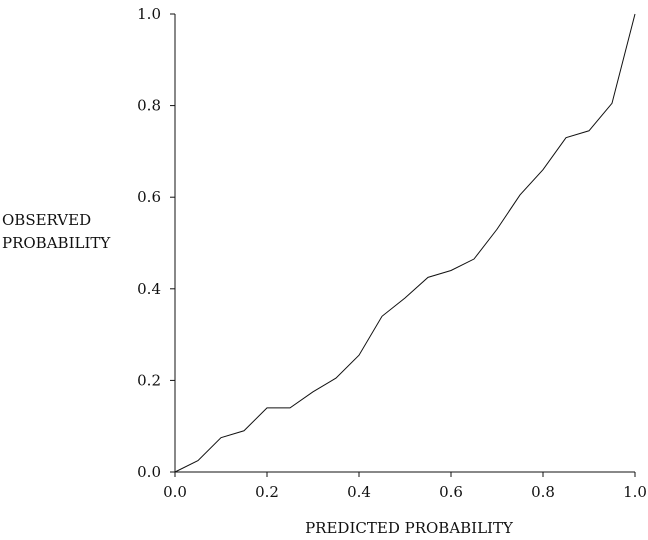 The height and width of the screenshot is (540, 648). I want to click on y-tick-label: 0.4, so click(149, 289).